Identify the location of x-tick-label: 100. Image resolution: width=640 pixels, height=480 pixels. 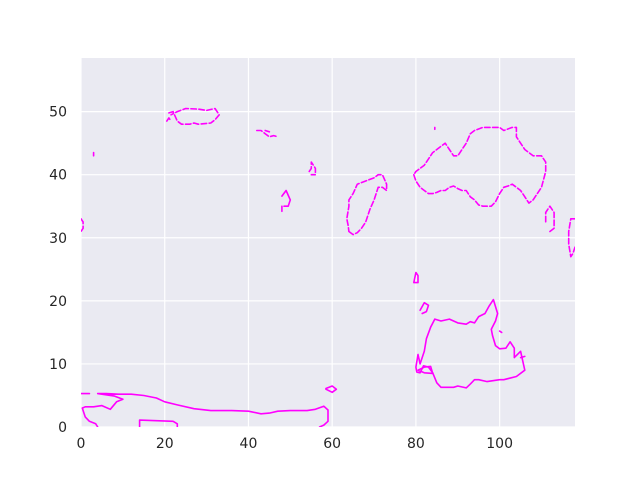
(499, 444).